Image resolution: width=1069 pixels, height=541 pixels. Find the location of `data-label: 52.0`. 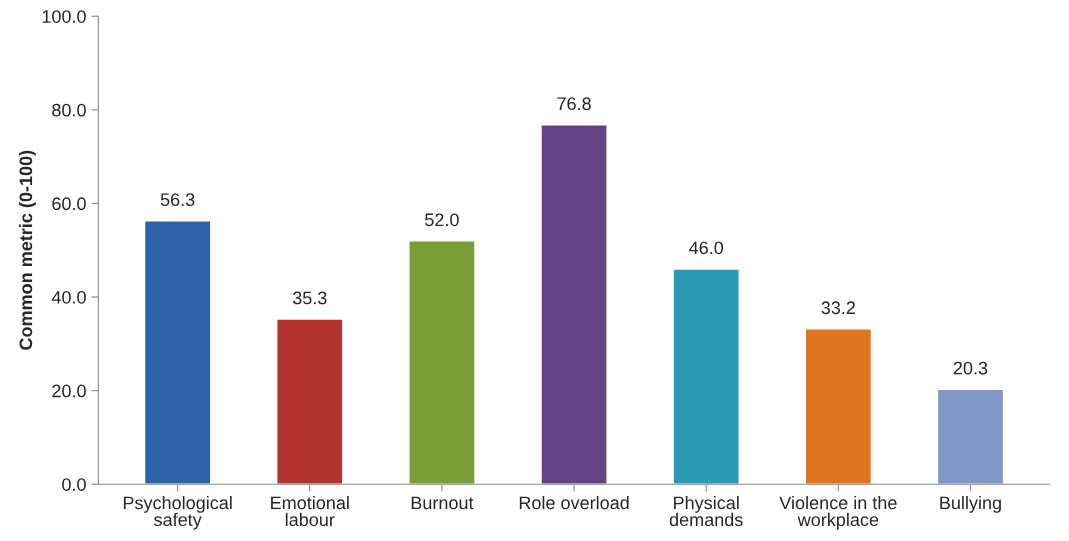

data-label: 52.0 is located at coordinates (442, 220).